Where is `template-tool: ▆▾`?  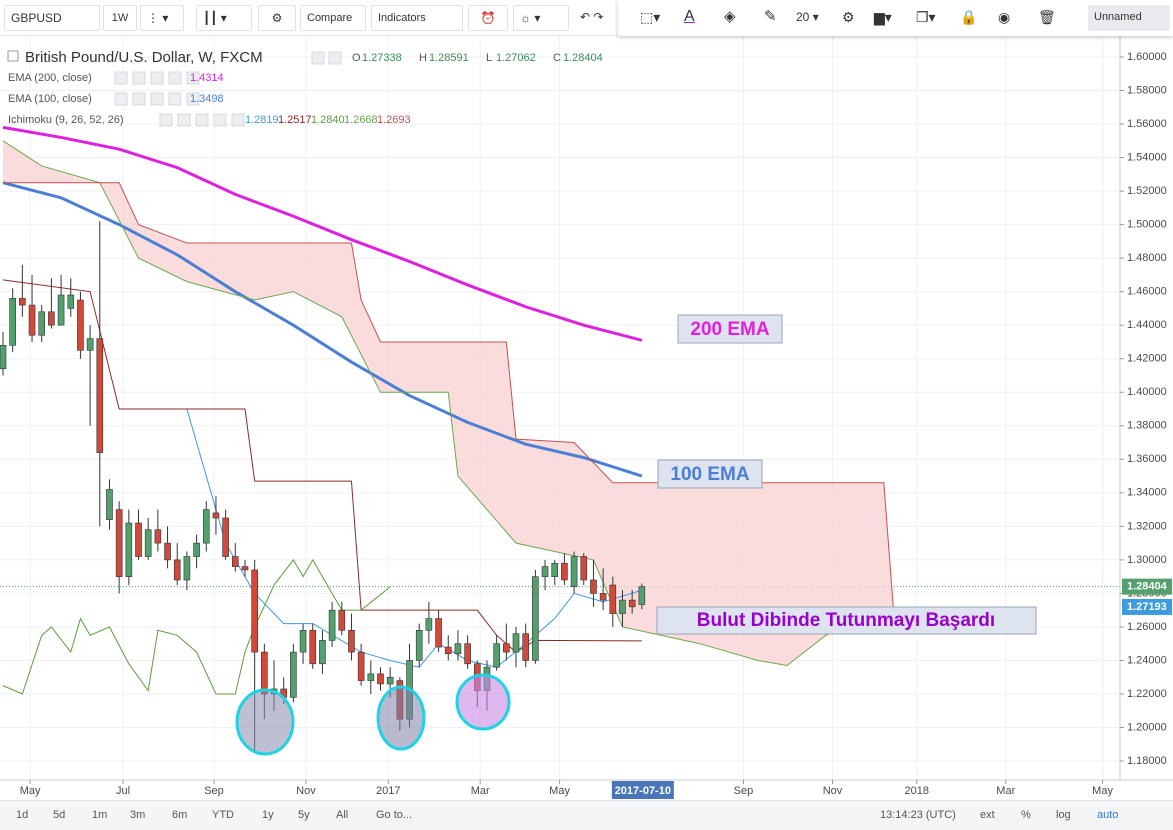 template-tool: ▆▾ is located at coordinates (883, 18).